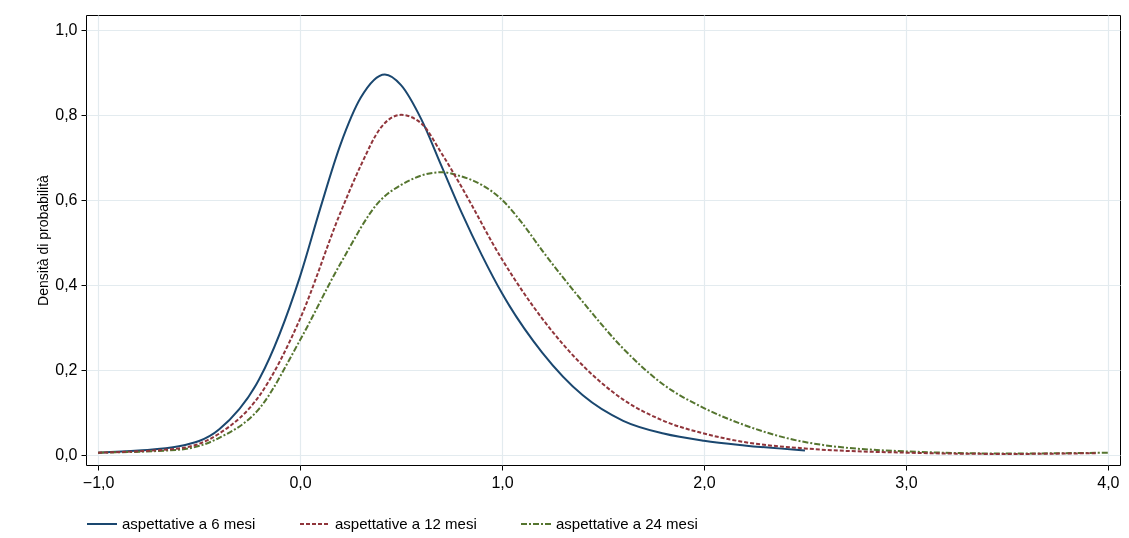  I want to click on legend-label: aspettative a 24 mesi, so click(627, 523).